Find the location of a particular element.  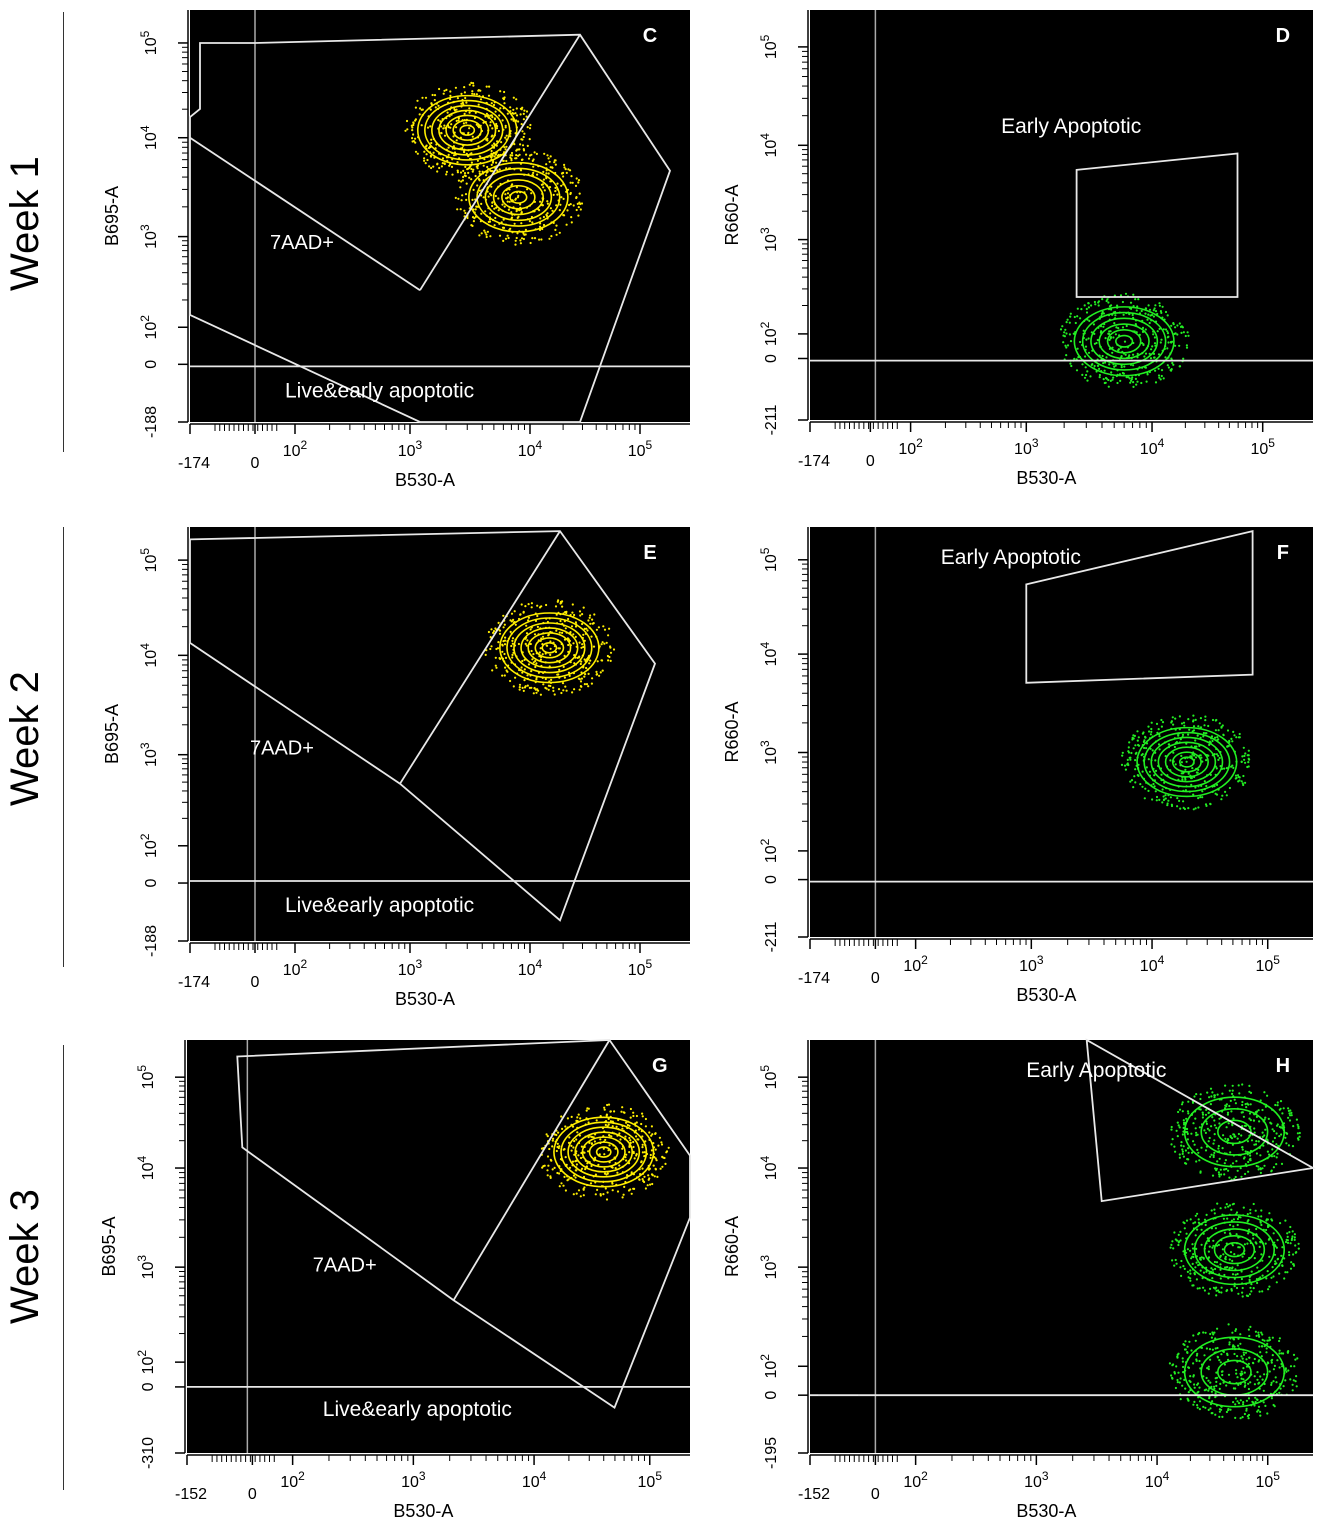

x-tick-label: 10⁴ is located at coordinates (1152, 447).